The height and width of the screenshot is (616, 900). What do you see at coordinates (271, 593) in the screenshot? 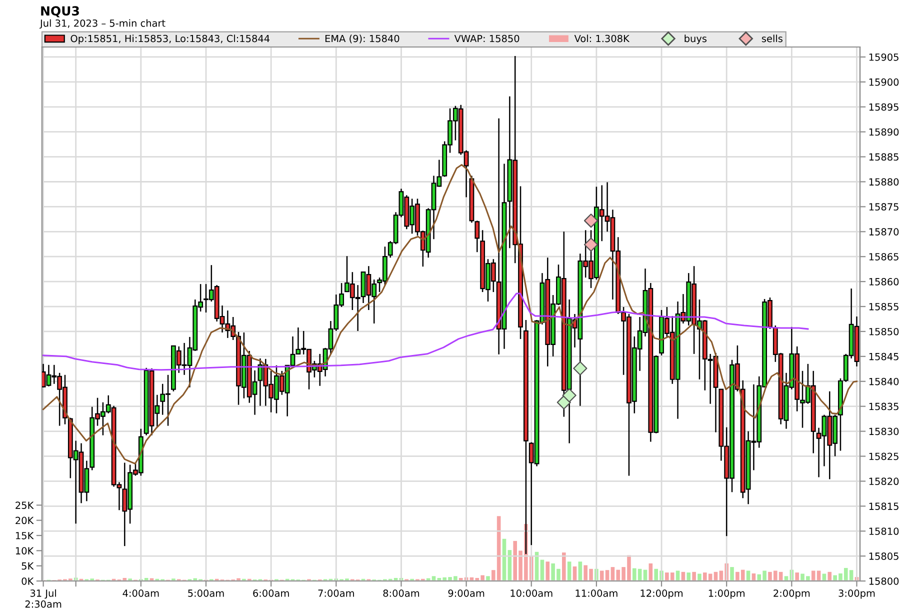
I see `x-tick-label: 6:00am` at bounding box center [271, 593].